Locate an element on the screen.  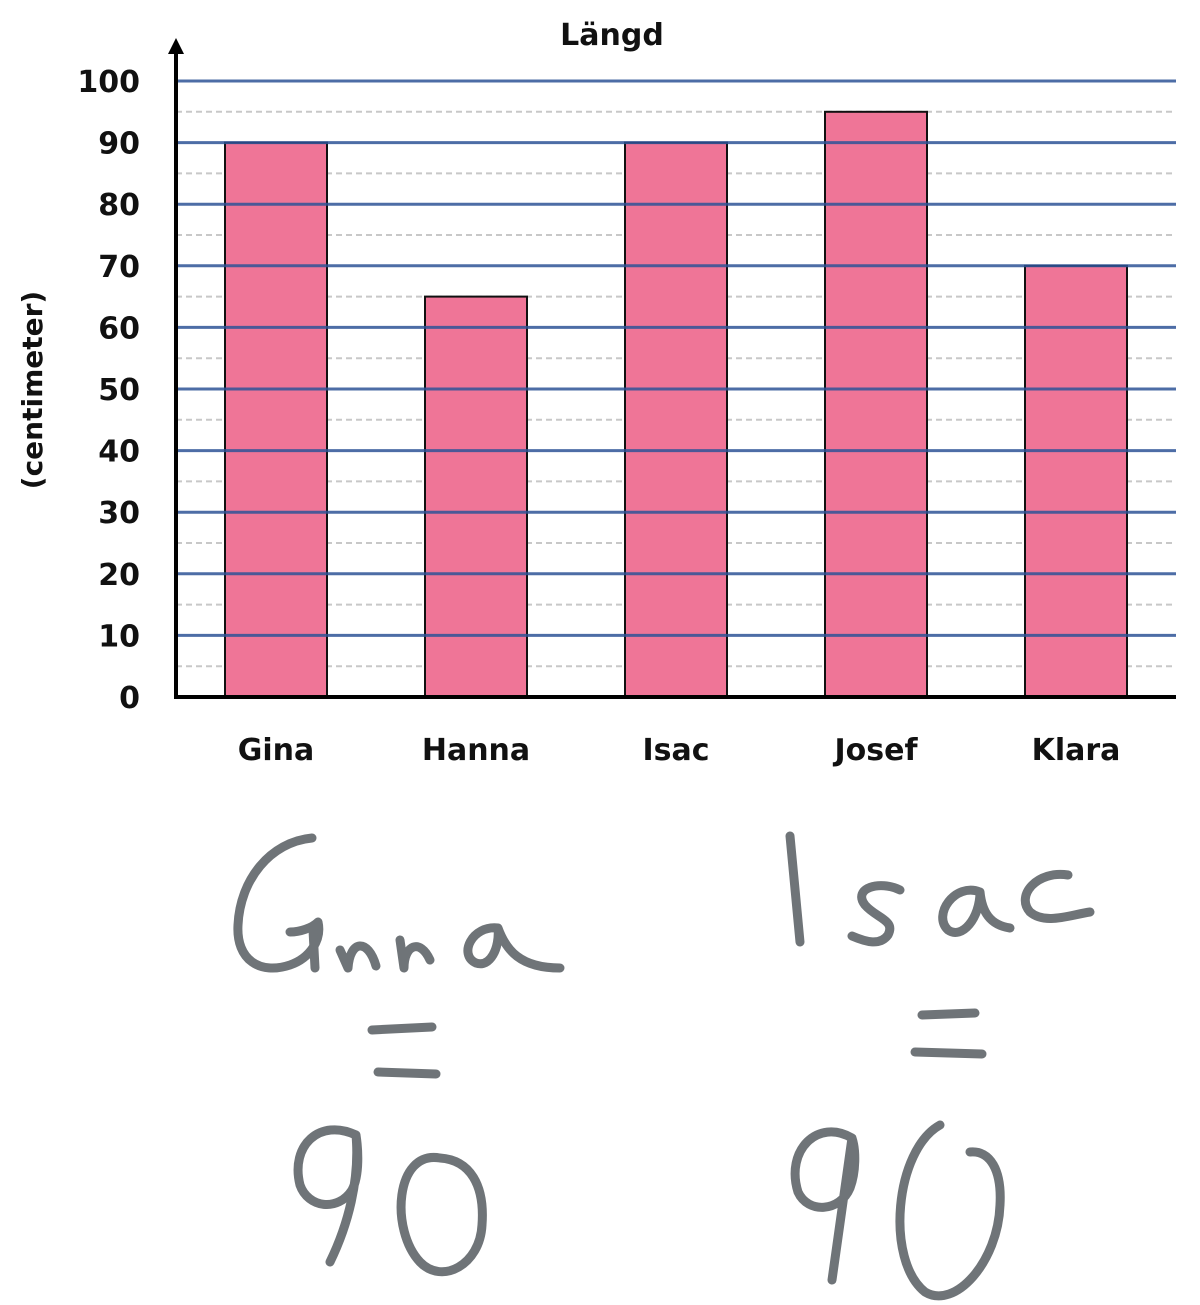
y-tick-label: 70 is located at coordinates (119, 267).